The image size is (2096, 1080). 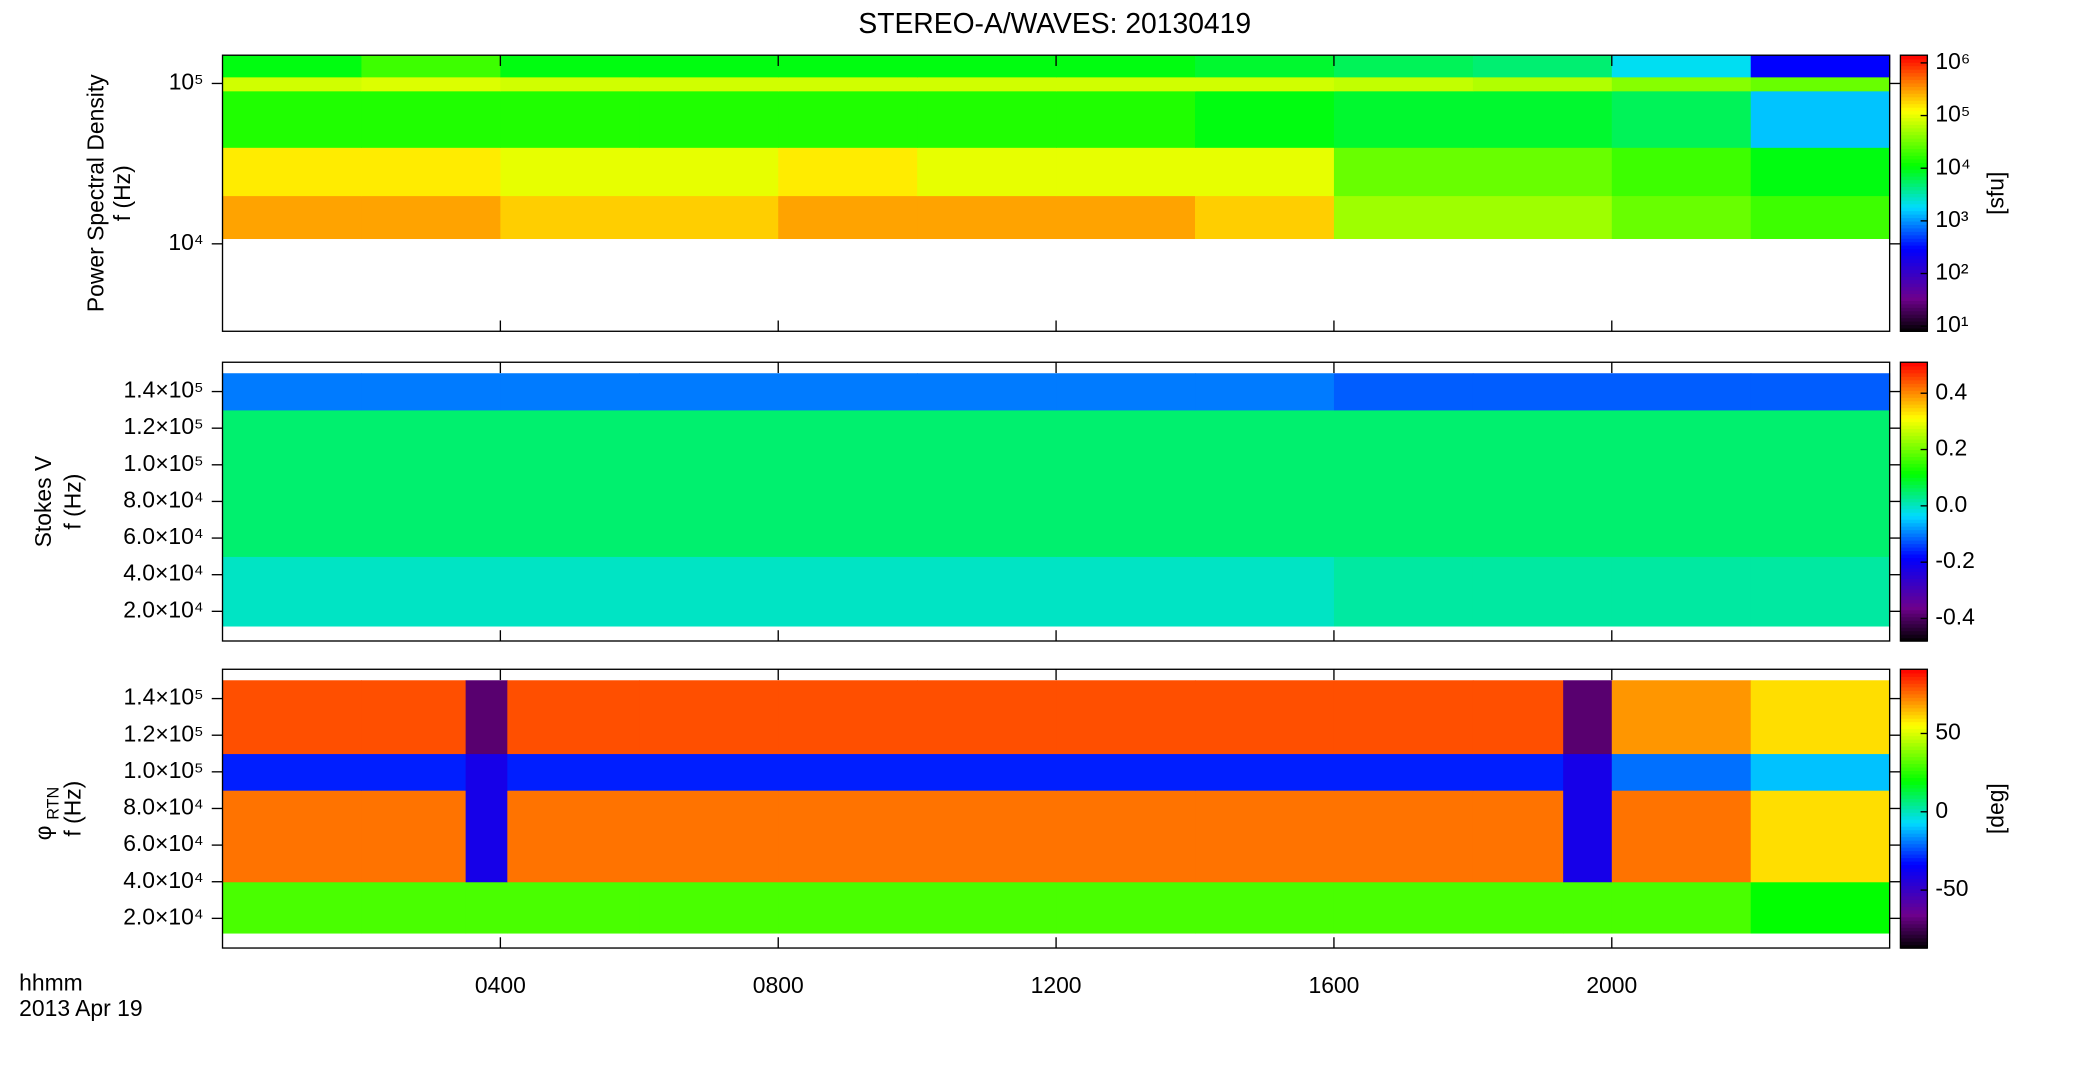 I want to click on y-tick-label: 4.0×10⁴, so click(x=163, y=573).